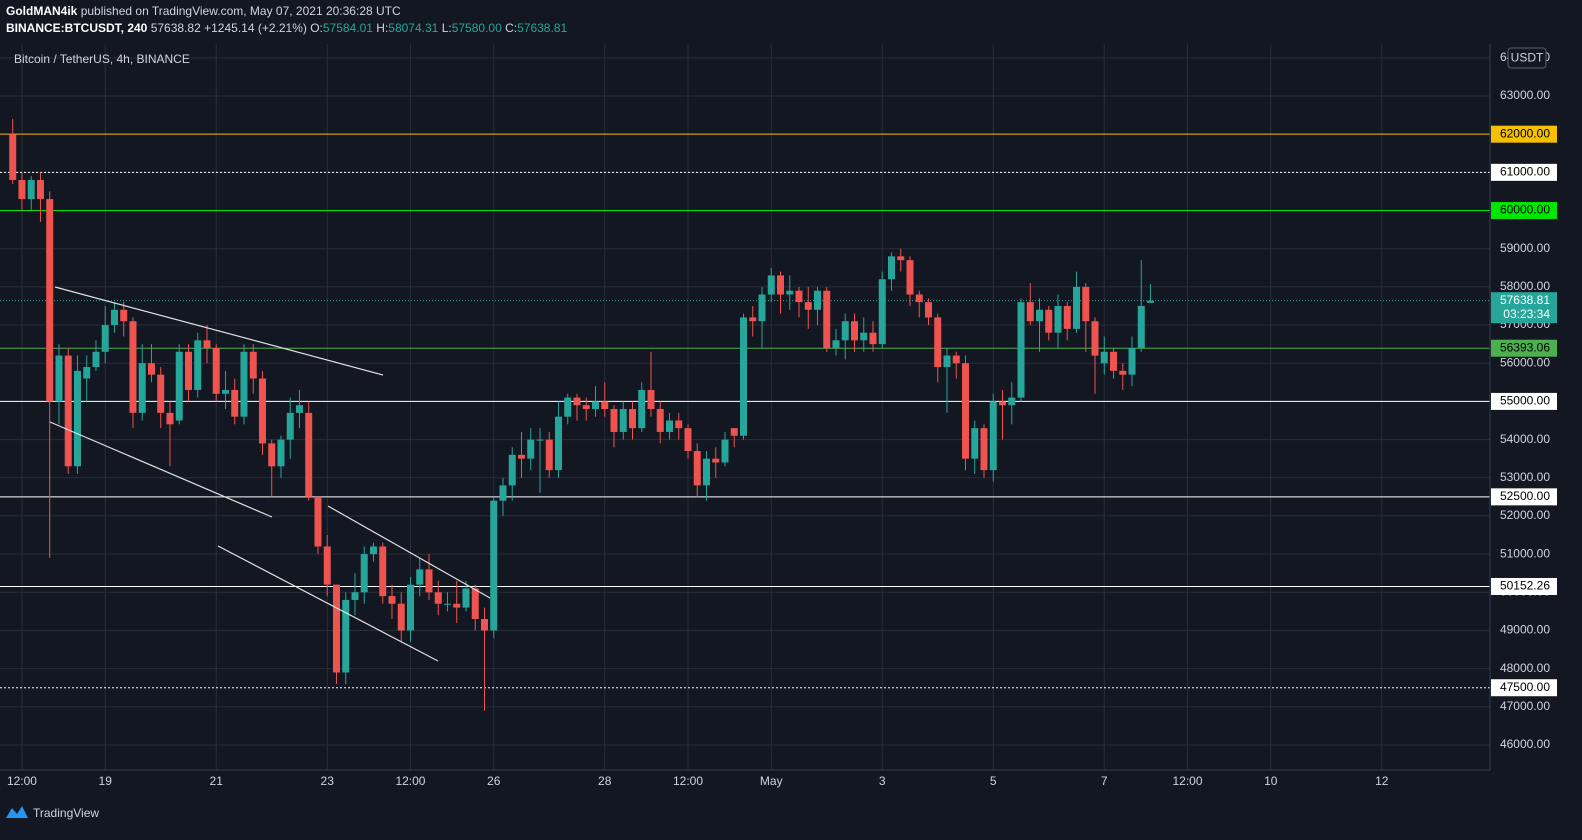 Image resolution: width=1582 pixels, height=840 pixels. What do you see at coordinates (447, 28) in the screenshot?
I see `ohlc-key: L:` at bounding box center [447, 28].